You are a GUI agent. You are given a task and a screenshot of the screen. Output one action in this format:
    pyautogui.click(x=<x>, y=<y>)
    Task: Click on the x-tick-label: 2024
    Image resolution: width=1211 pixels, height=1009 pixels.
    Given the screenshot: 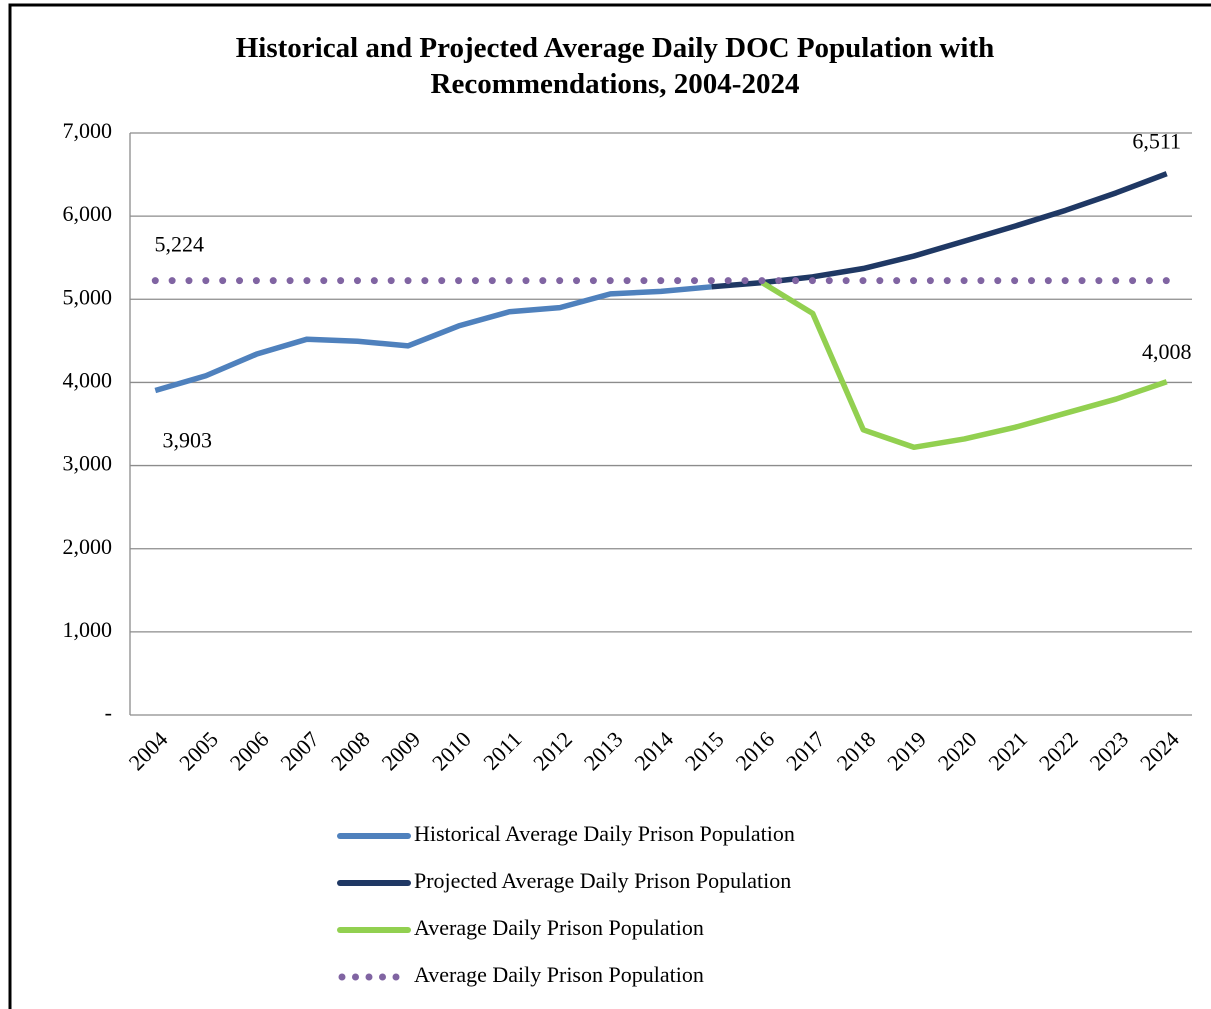 What is the action you would take?
    pyautogui.click(x=1159, y=750)
    